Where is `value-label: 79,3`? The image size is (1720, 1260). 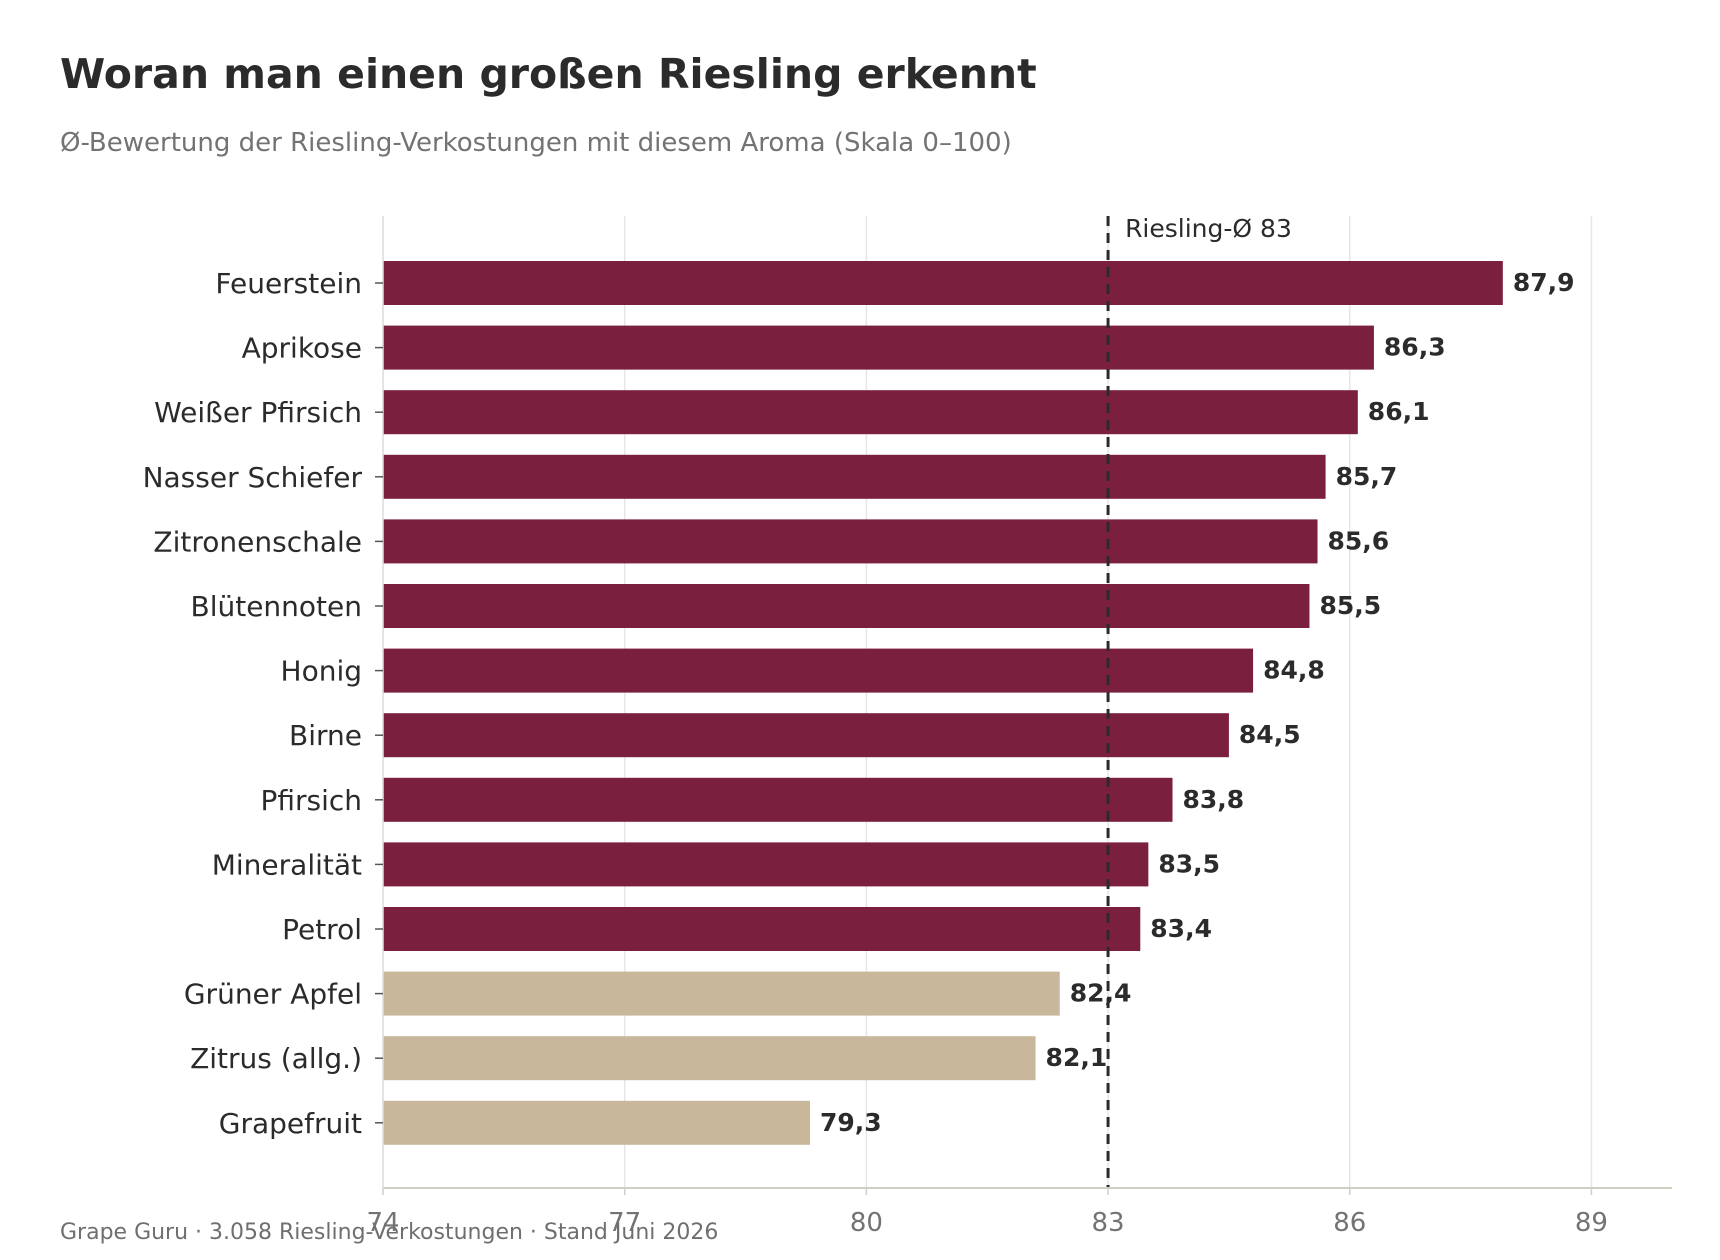
value-label: 79,3 is located at coordinates (851, 1122).